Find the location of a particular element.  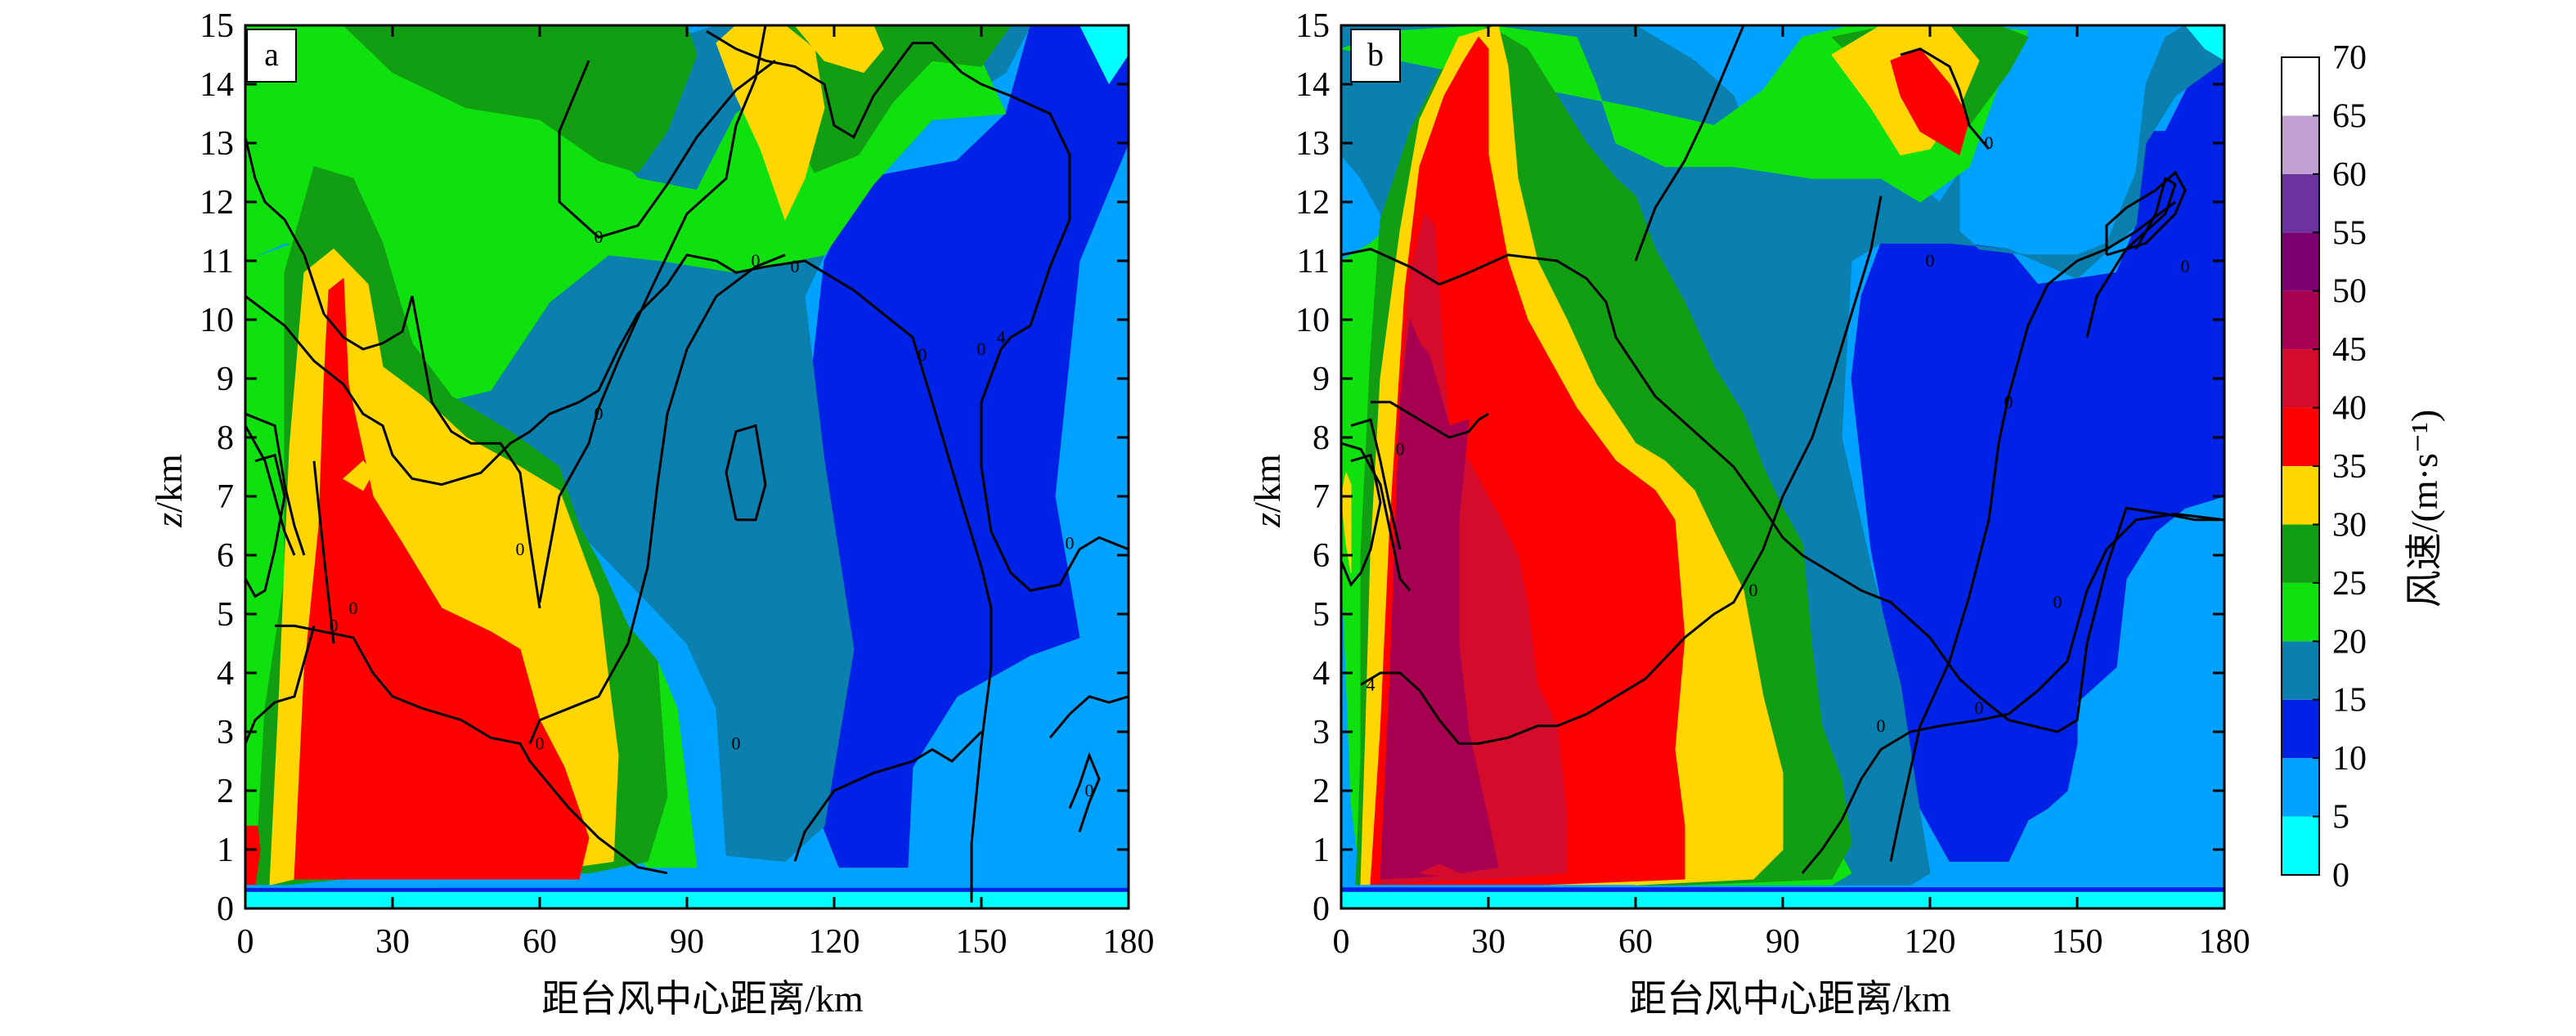

colorbar-tick-label: 45 is located at coordinates (2350, 350).